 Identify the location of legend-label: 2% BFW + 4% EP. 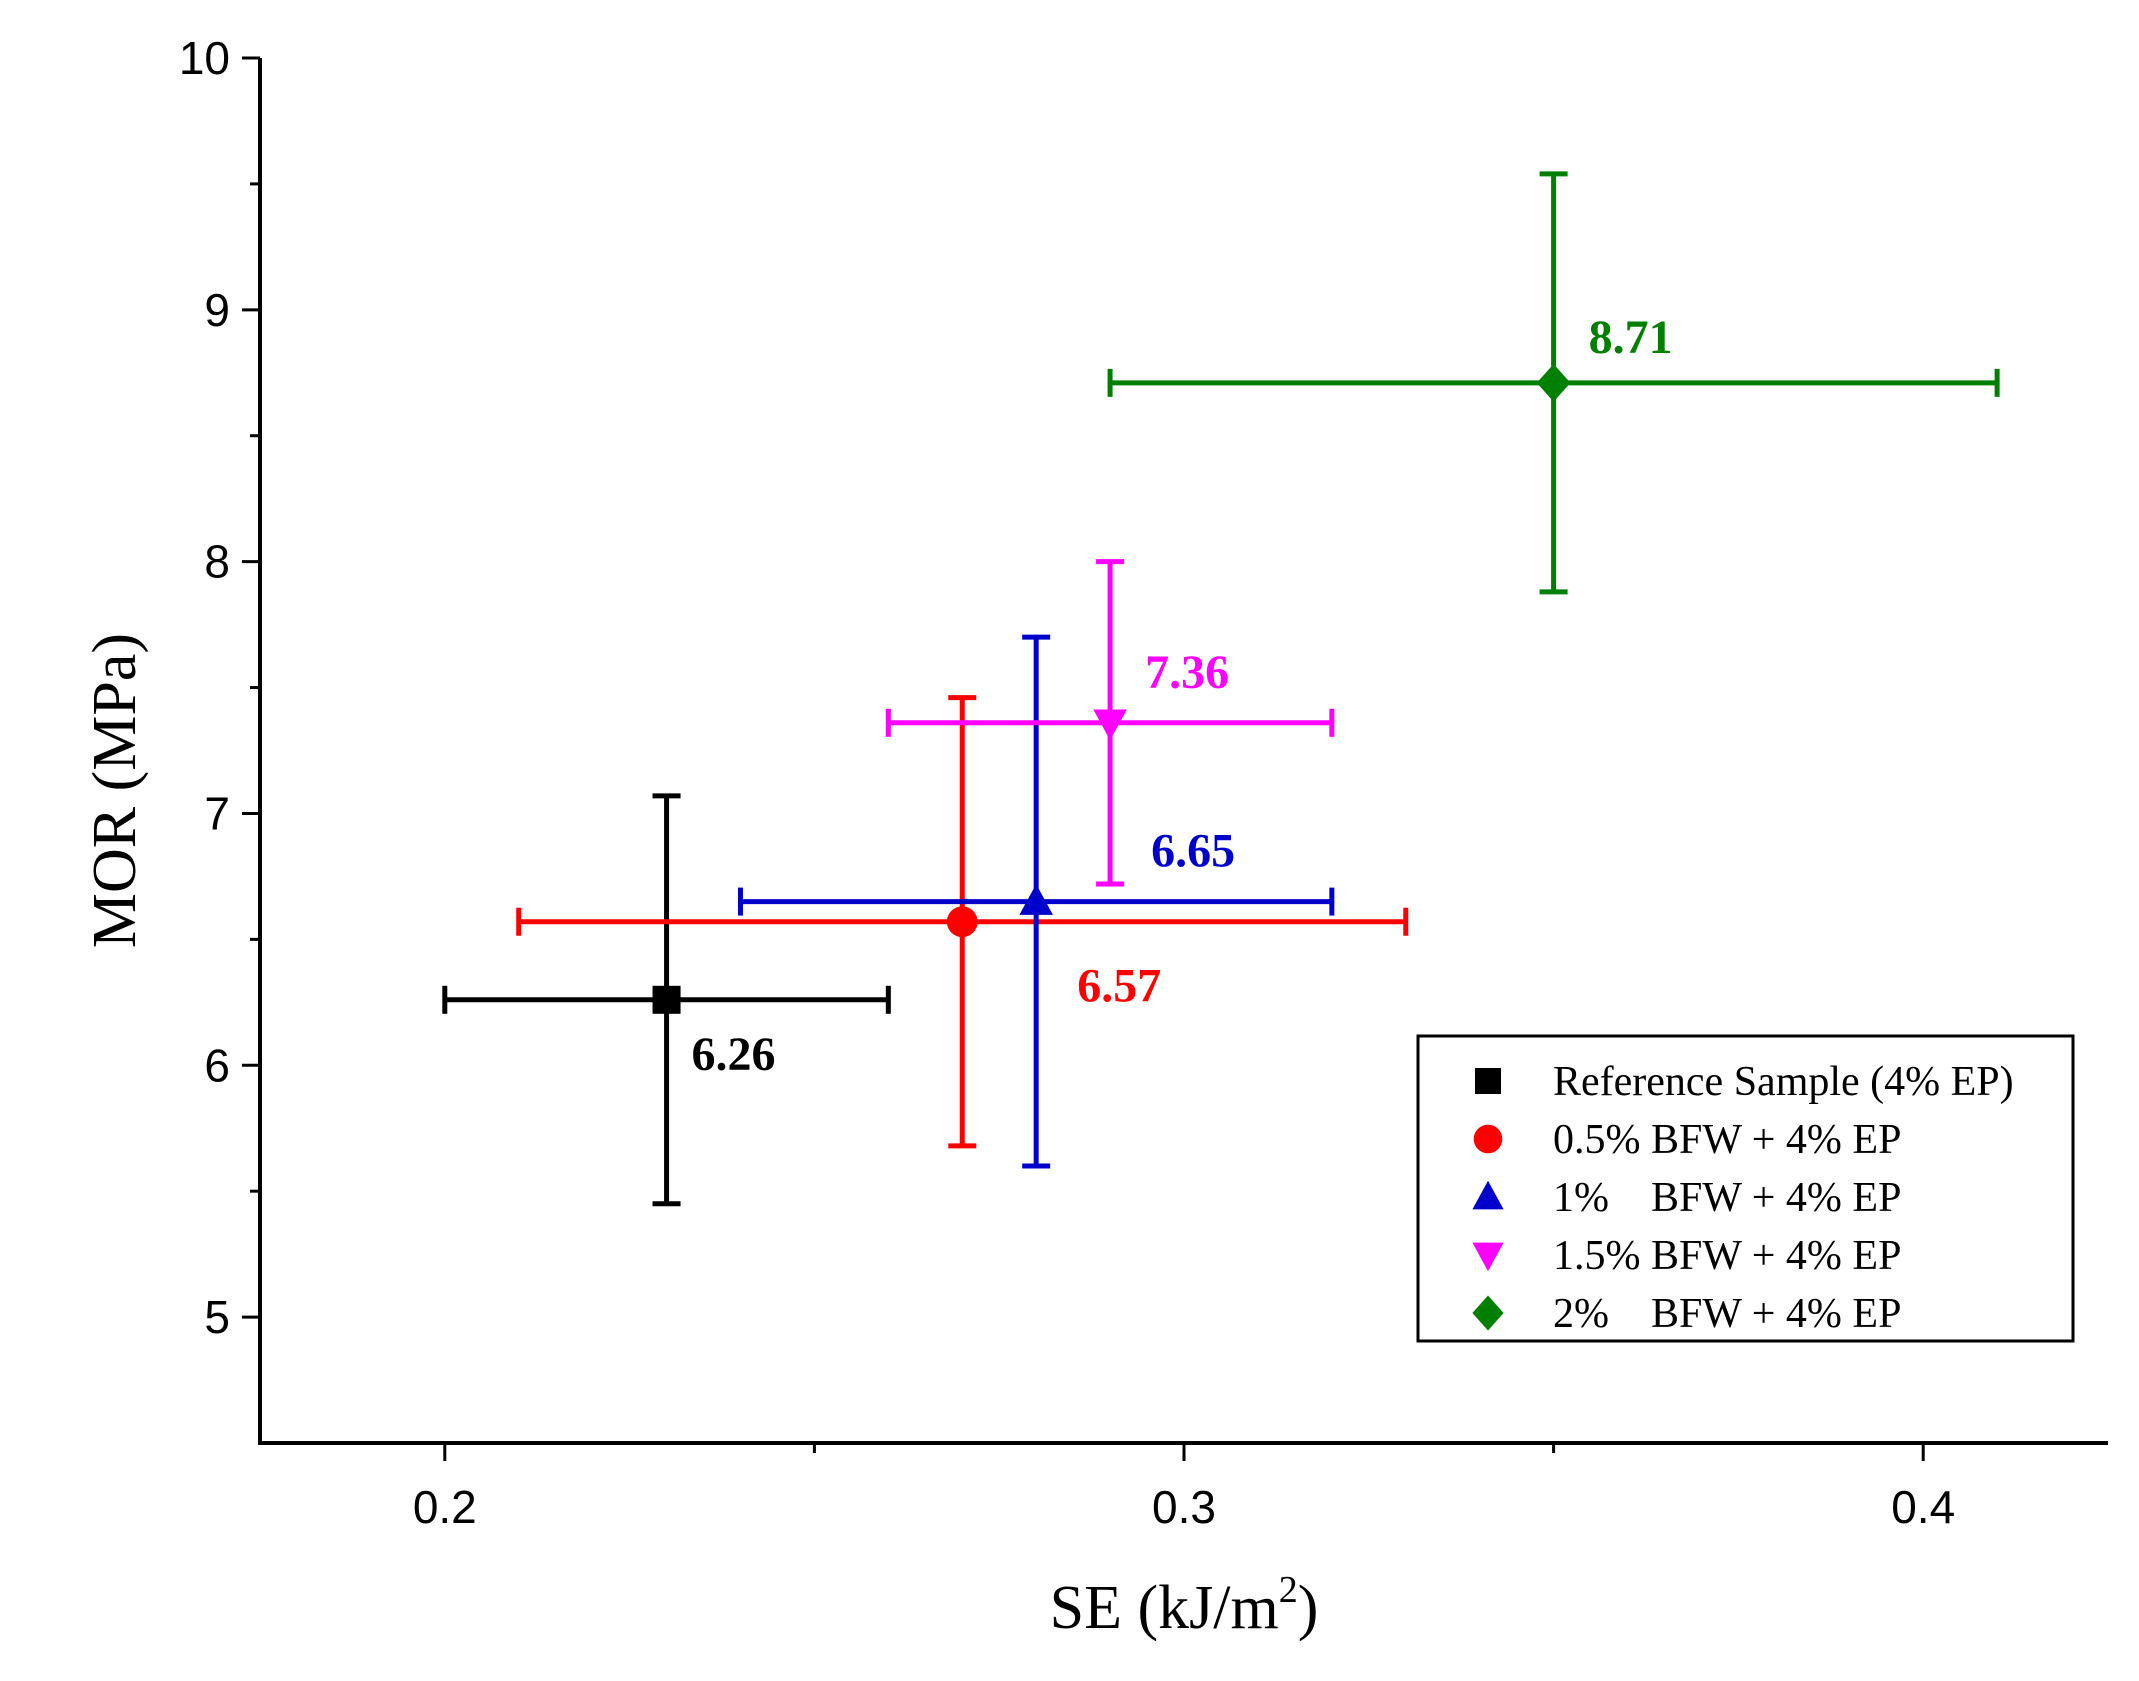
(1727, 1314).